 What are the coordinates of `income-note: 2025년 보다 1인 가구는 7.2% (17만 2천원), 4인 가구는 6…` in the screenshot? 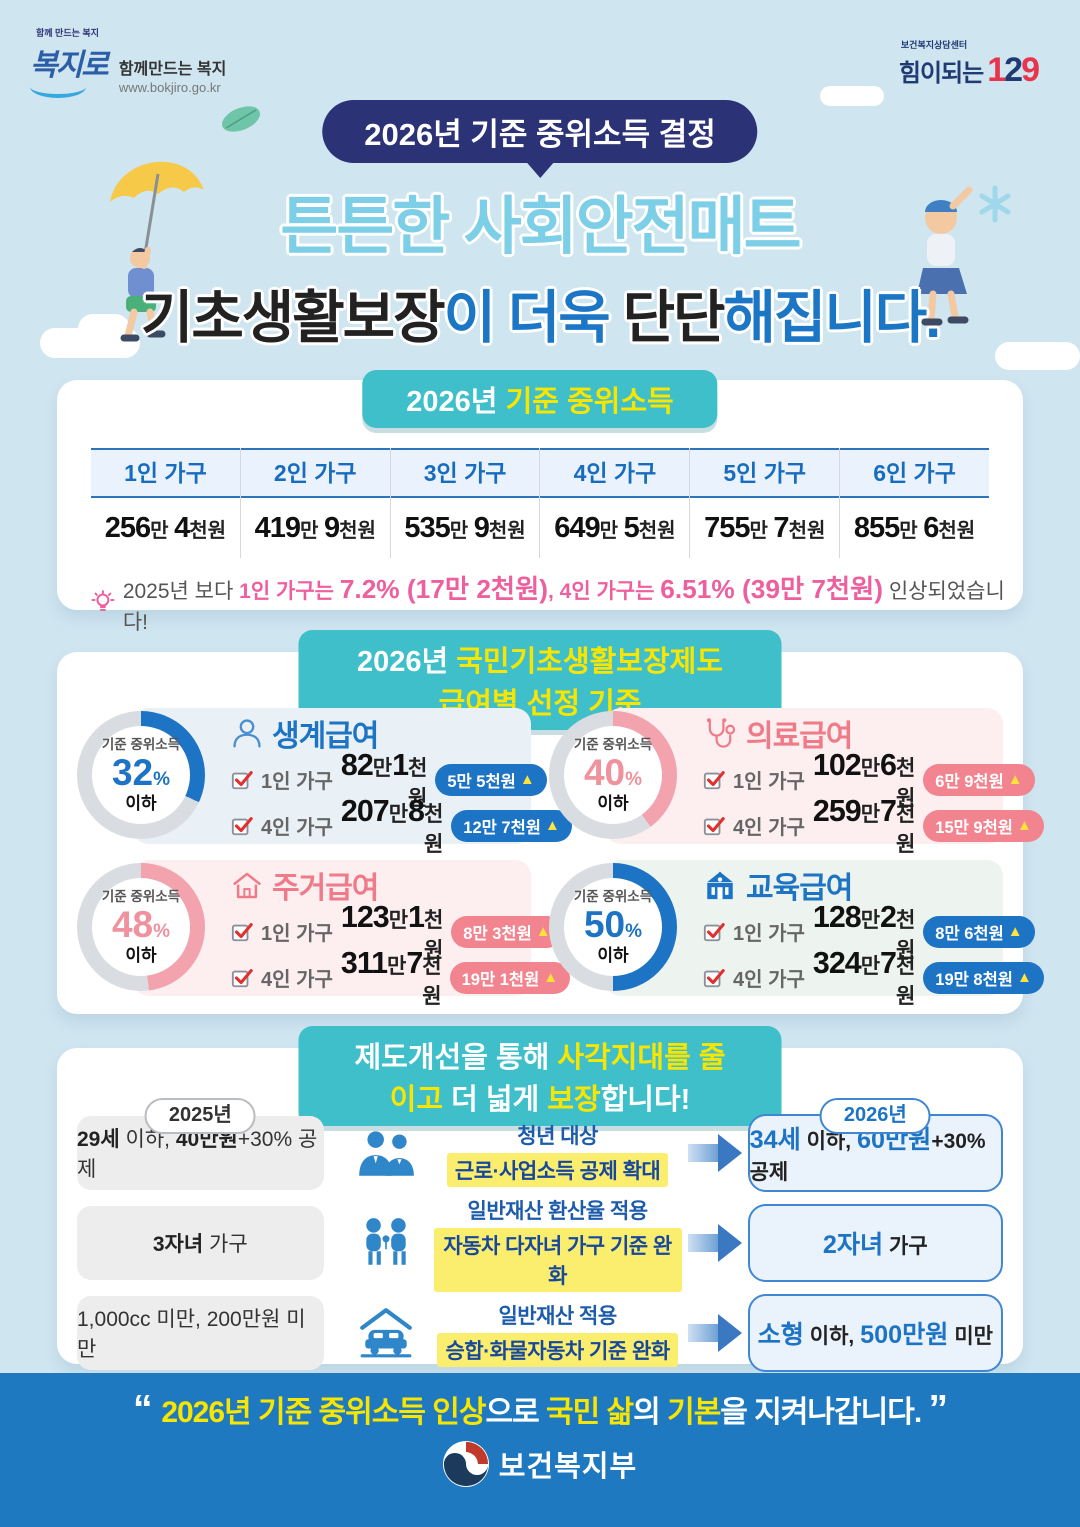 It's located at (557, 602).